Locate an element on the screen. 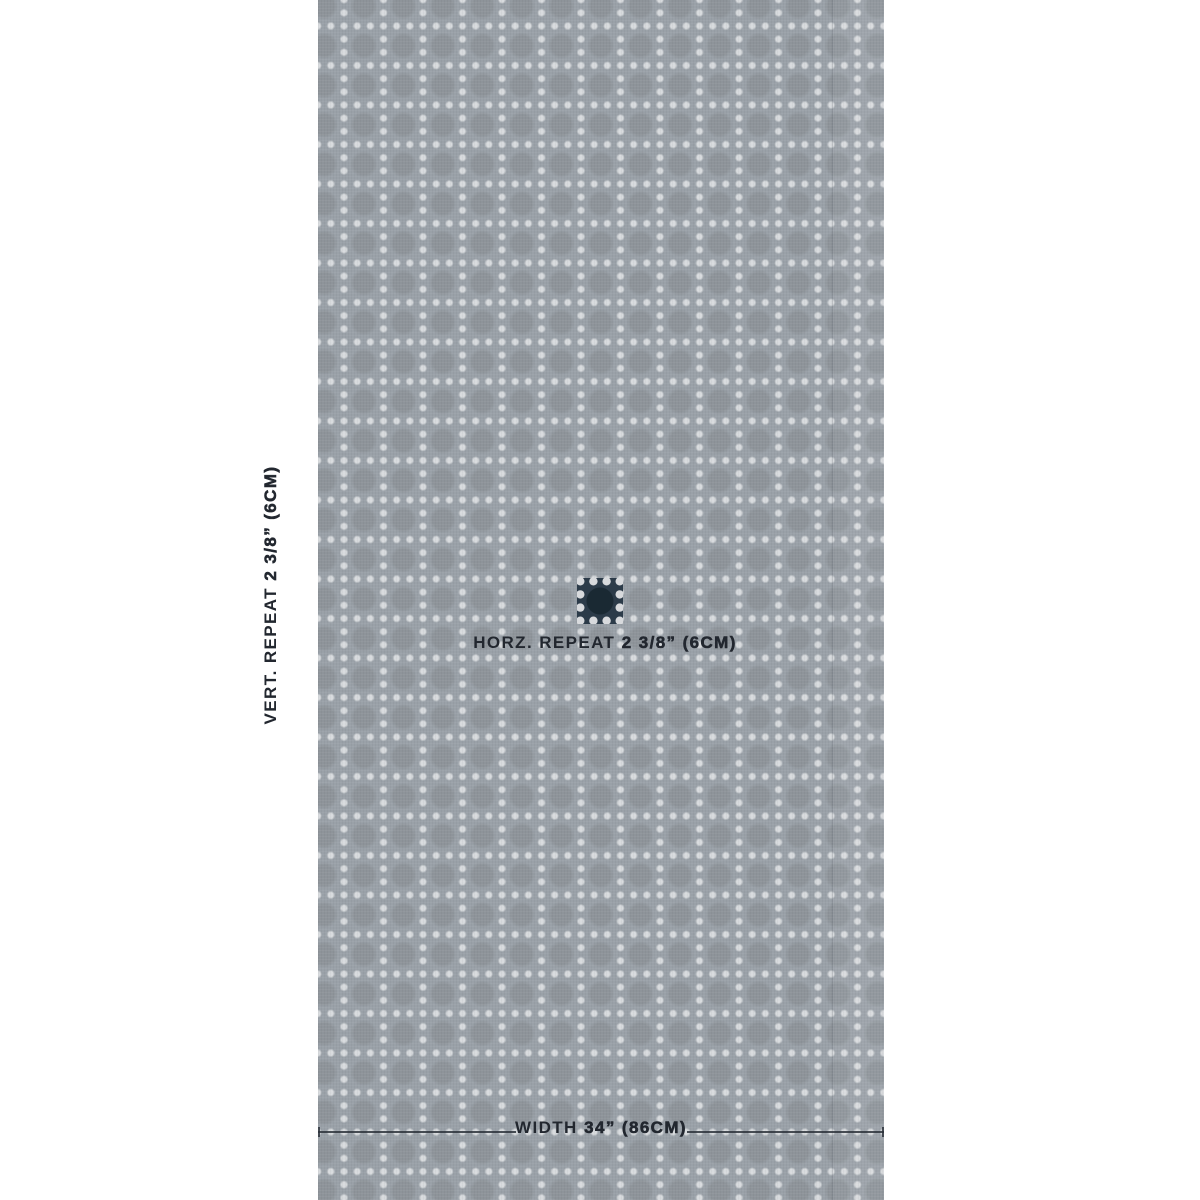  width-label: WIDTH 34” (86CM) is located at coordinates (601, 1128).